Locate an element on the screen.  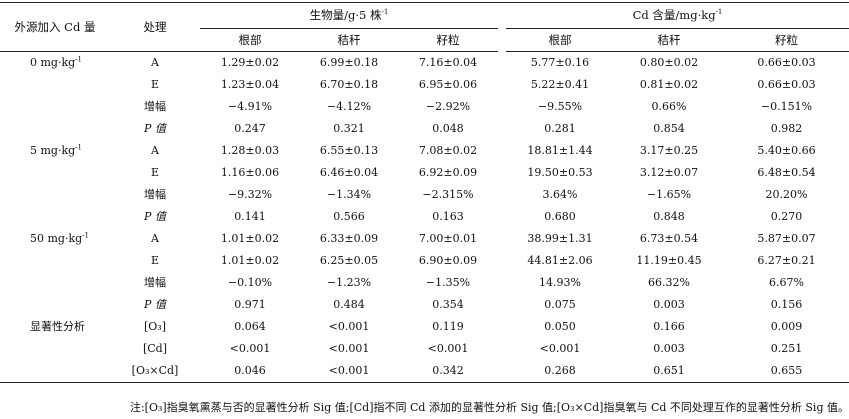
table-cell: 0.166 is located at coordinates (669, 326).